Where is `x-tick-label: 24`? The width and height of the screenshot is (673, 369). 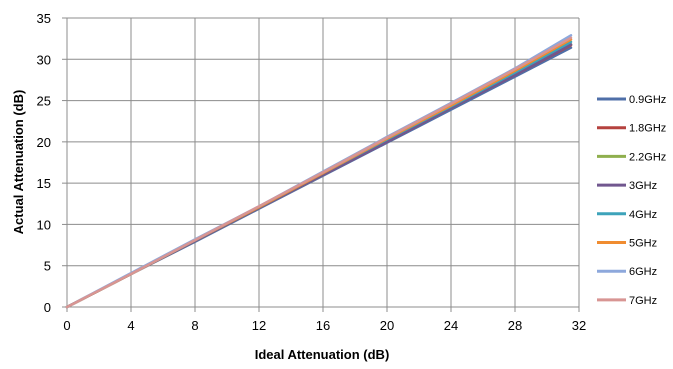 x-tick-label: 24 is located at coordinates (451, 325).